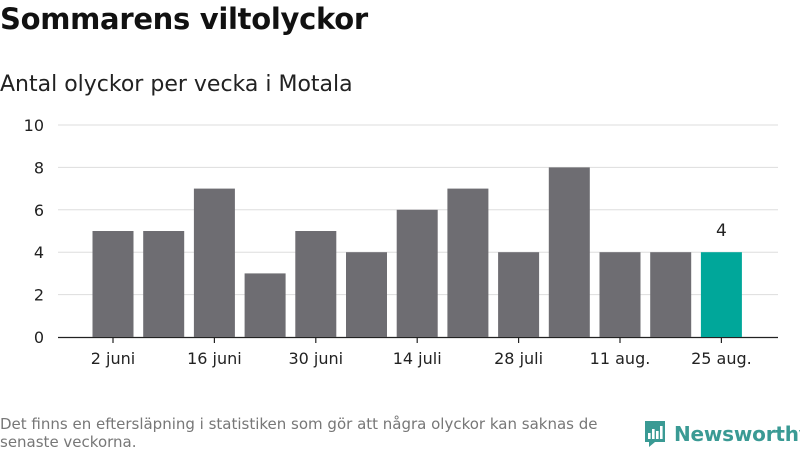  Describe the element at coordinates (721, 358) in the screenshot. I see `x-tick-label: 25 aug.` at that location.